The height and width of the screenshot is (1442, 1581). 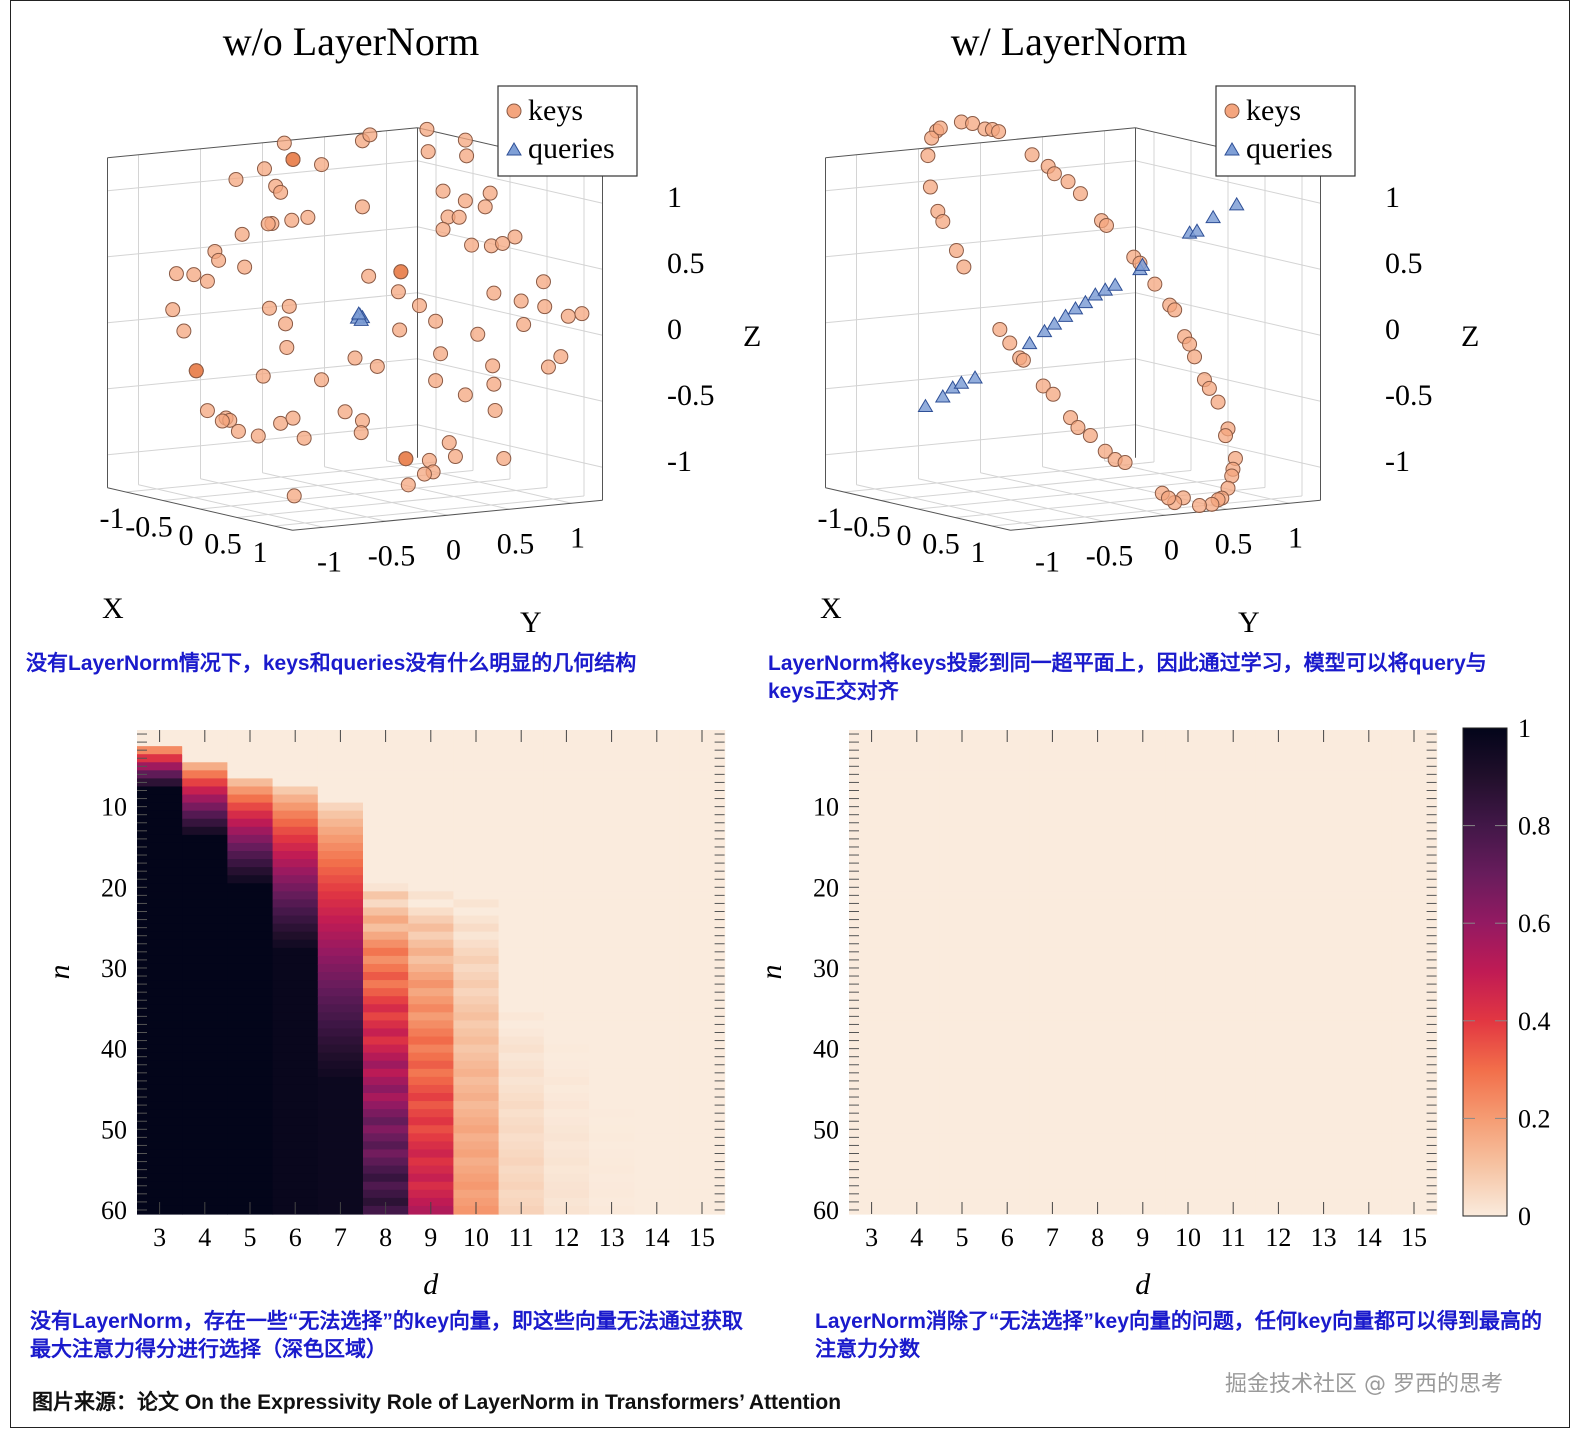 What do you see at coordinates (59, 972) in the screenshot?
I see `y-axis-label: n` at bounding box center [59, 972].